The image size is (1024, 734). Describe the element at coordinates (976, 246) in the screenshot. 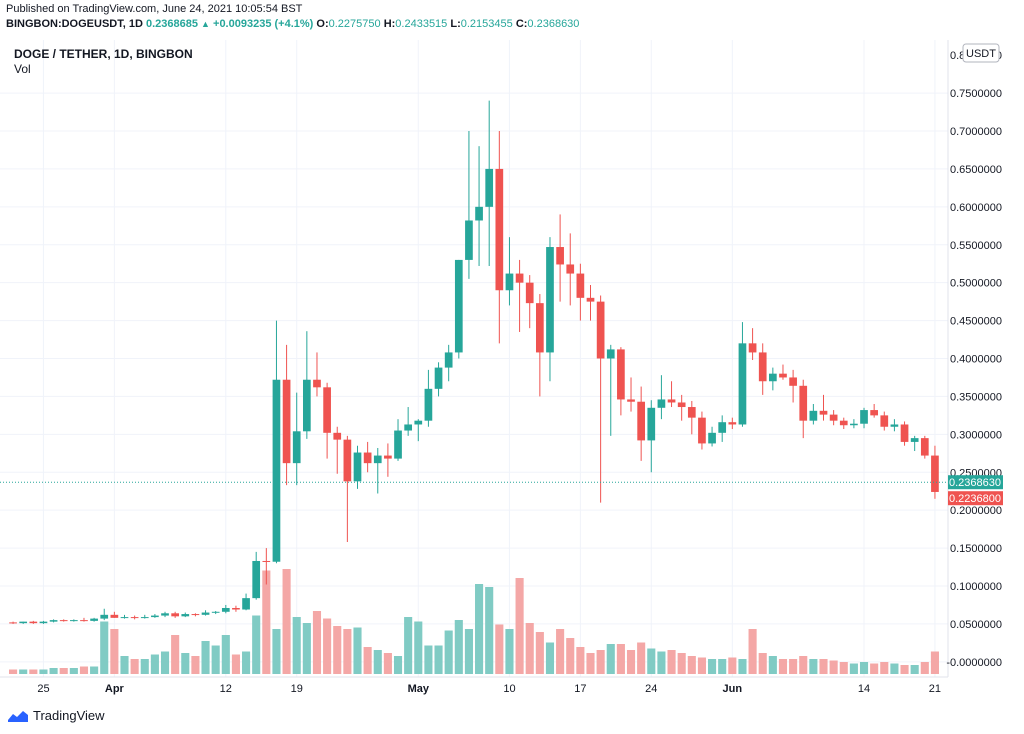

I see `y-tick-label: 0.5500000` at that location.